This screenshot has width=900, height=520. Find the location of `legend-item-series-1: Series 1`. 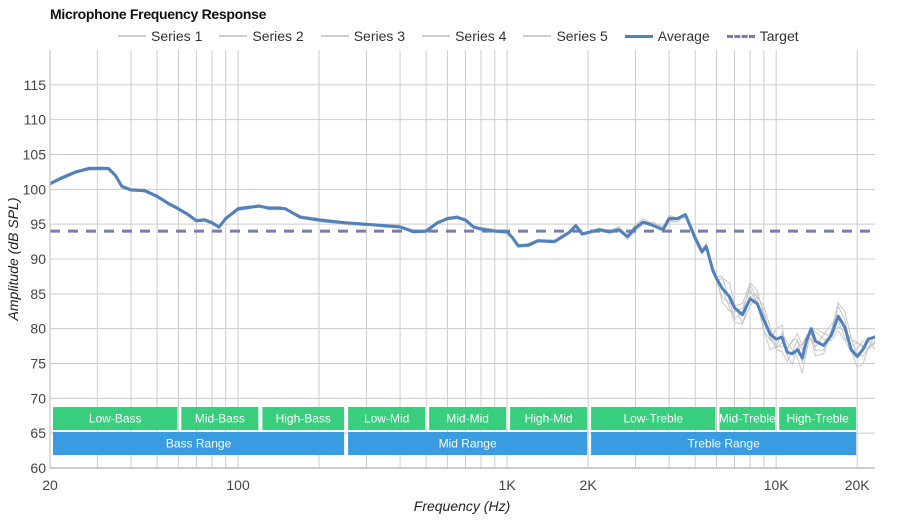

legend-item-series-1: Series 1 is located at coordinates (160, 36).